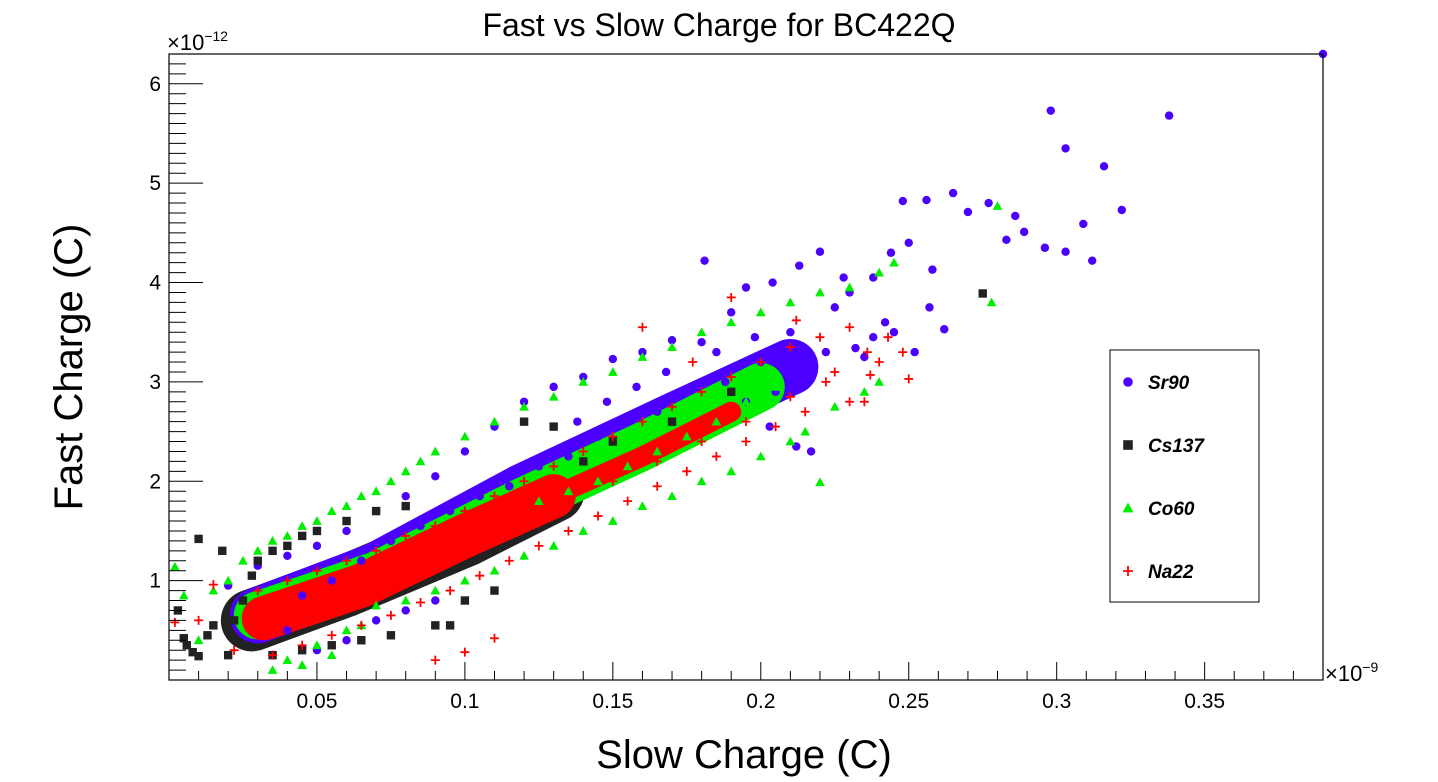  What do you see at coordinates (908, 701) in the screenshot?
I see `x-tick-label: 0.25` at bounding box center [908, 701].